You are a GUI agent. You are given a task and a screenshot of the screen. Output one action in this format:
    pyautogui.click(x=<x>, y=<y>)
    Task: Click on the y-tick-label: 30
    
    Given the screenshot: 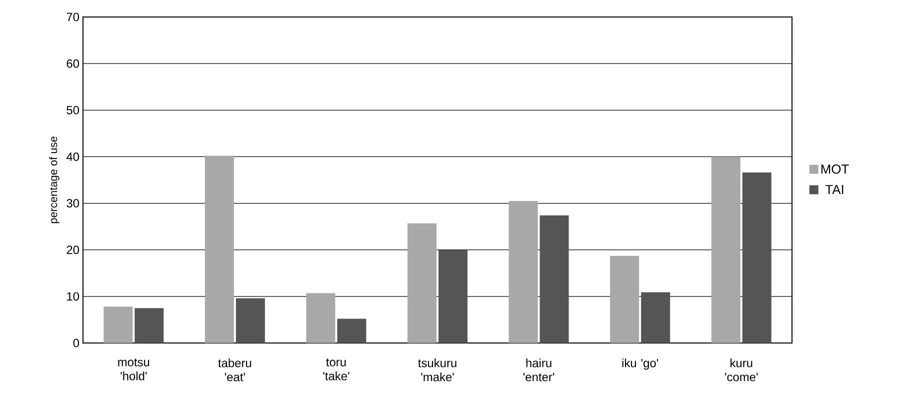 What is the action you would take?
    pyautogui.click(x=73, y=203)
    